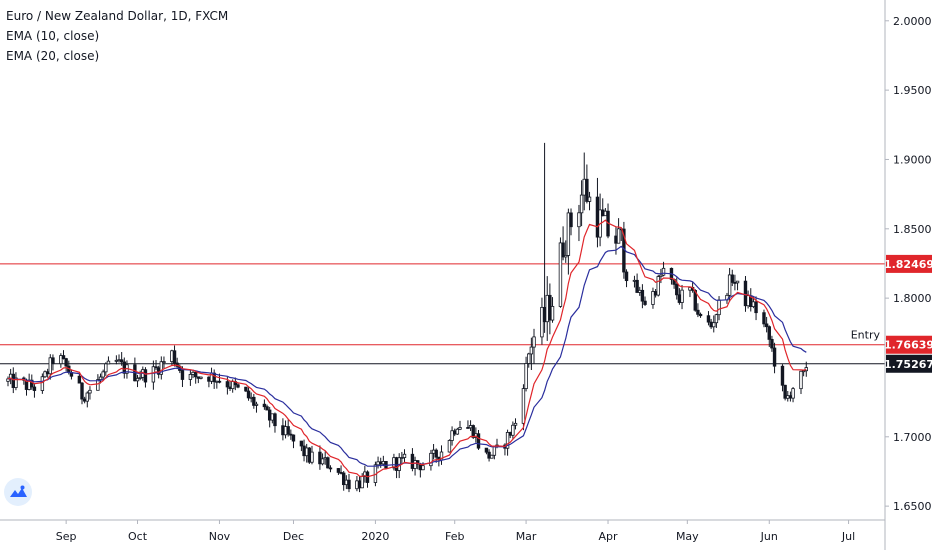  Describe the element at coordinates (912, 506) in the screenshot. I see `y-tick-label: 1.65000` at that location.